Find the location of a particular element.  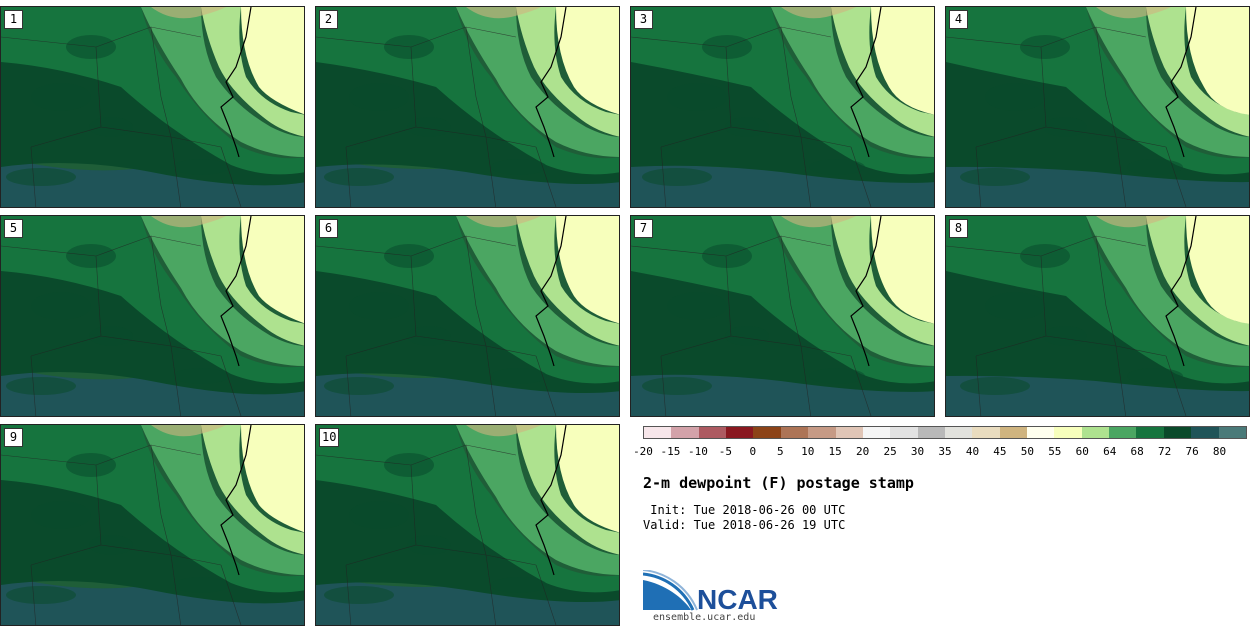

member-panel: 10 is located at coordinates (467, 525).